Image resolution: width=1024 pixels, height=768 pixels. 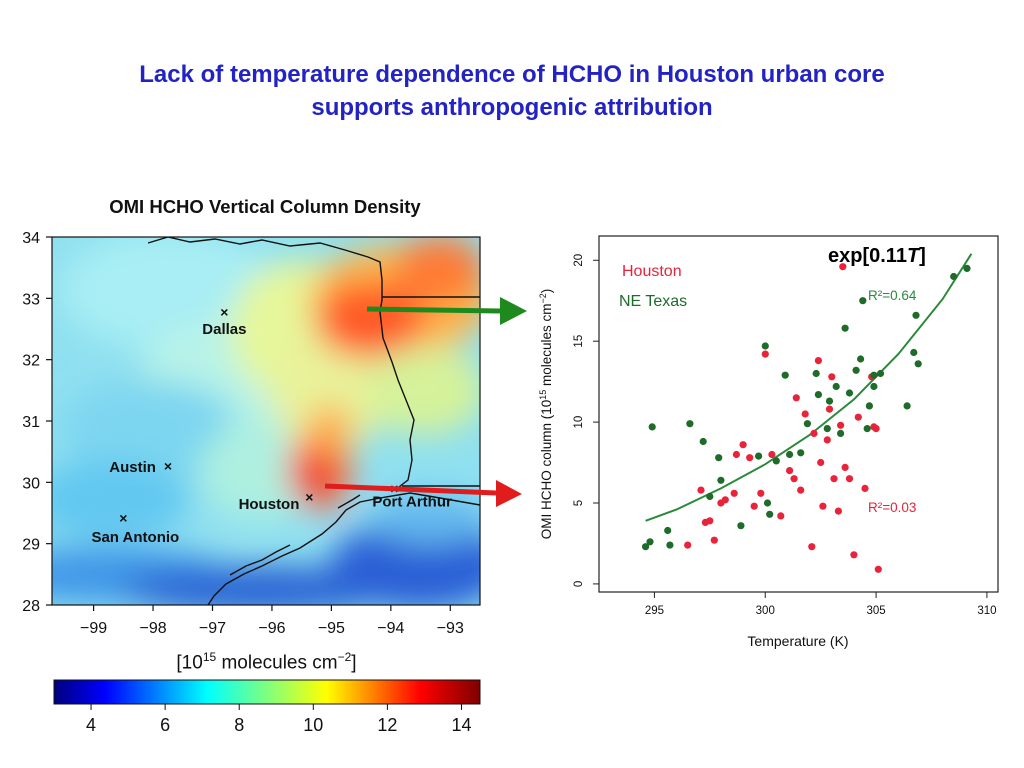 I want to click on colorbar-tick-label: 10, so click(x=313, y=725).